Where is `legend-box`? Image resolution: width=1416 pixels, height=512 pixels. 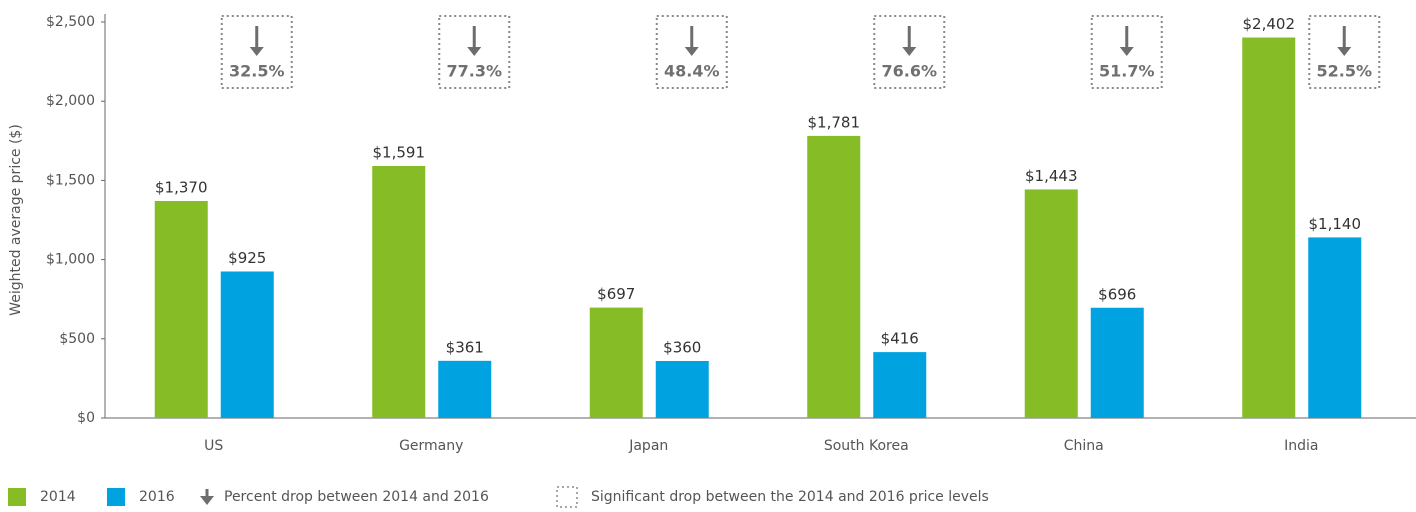 legend-box is located at coordinates (567, 497).